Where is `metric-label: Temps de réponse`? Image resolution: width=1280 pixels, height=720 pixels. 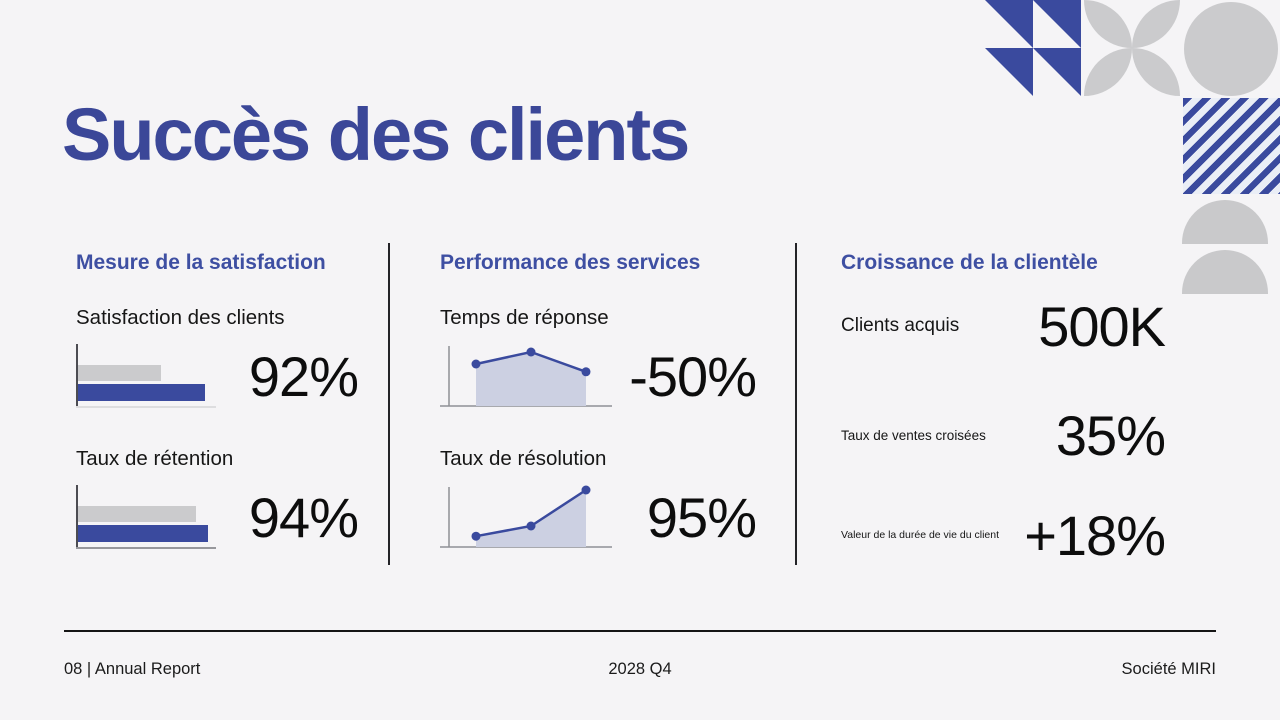
metric-label: Temps de réponse is located at coordinates (524, 317).